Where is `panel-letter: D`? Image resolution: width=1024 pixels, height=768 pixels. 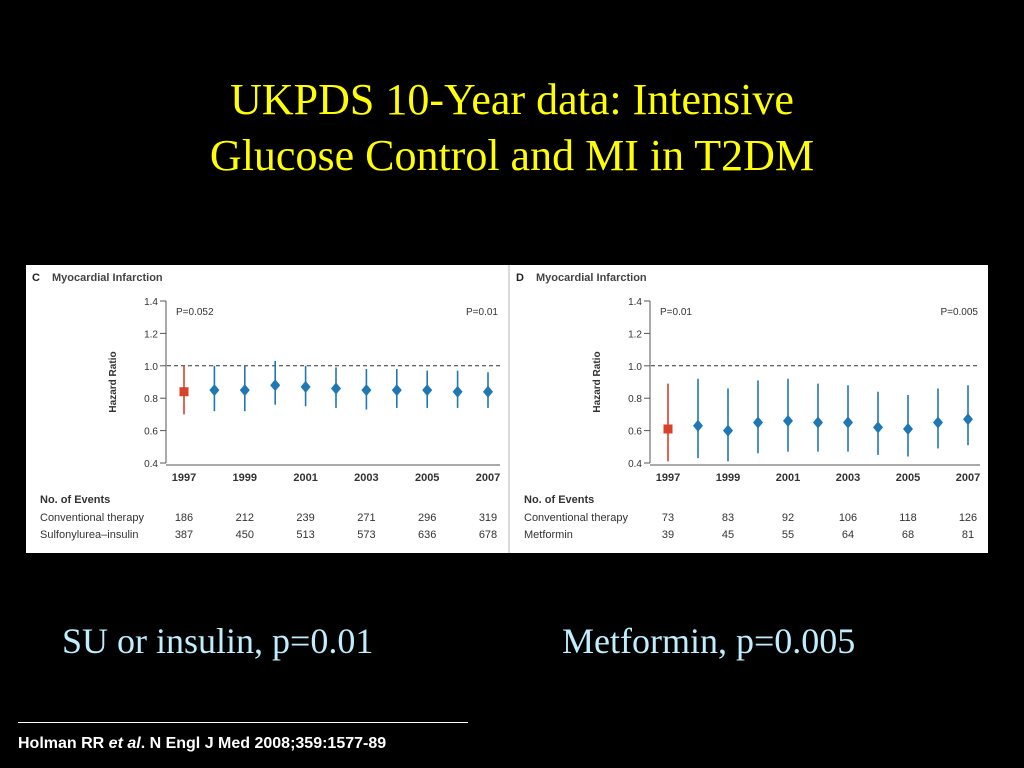
panel-letter: D is located at coordinates (520, 278).